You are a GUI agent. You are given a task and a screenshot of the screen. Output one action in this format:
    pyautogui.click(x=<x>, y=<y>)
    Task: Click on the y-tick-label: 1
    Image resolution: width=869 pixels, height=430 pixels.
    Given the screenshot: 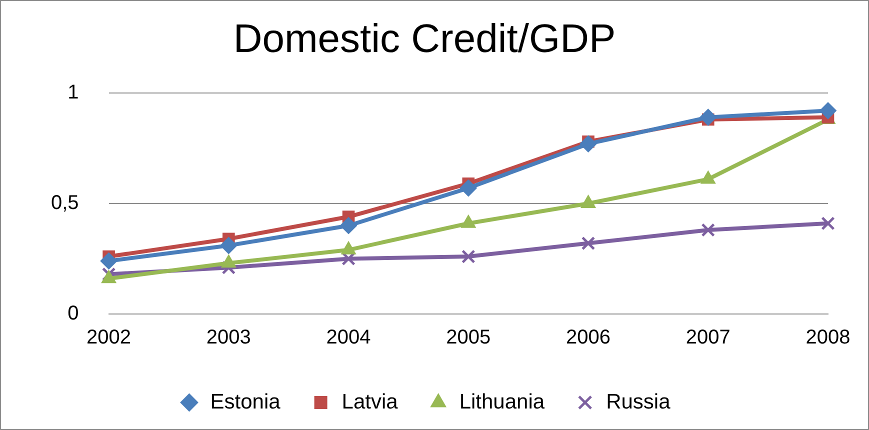 What is the action you would take?
    pyautogui.click(x=73, y=93)
    